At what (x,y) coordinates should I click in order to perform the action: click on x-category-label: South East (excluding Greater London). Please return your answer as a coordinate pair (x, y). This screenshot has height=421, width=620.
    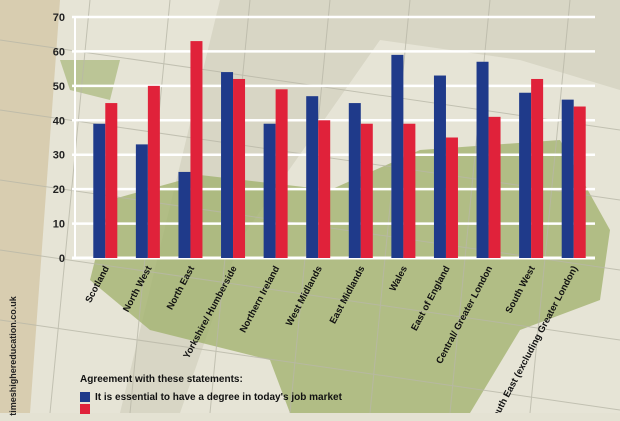
    Looking at the image, I should click on (534, 338).